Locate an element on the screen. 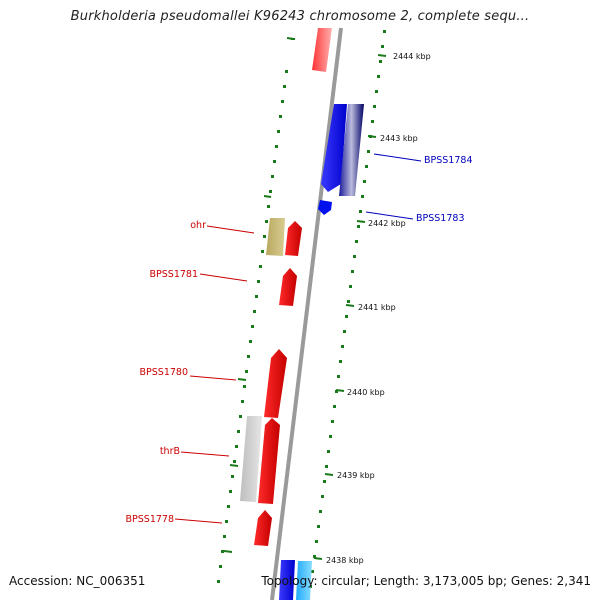 Image resolution: width=600 pixels, height=600 pixels. tick-label-2441: 2441 kbp is located at coordinates (377, 307).